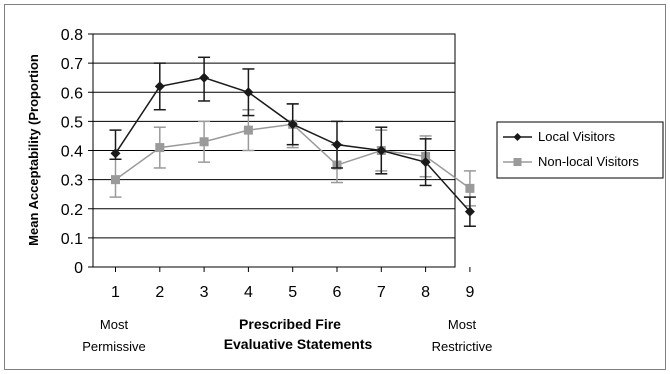 This screenshot has height=374, width=670. What do you see at coordinates (588, 161) in the screenshot?
I see `legend-label-nonlocal: Non-local Visitors` at bounding box center [588, 161].